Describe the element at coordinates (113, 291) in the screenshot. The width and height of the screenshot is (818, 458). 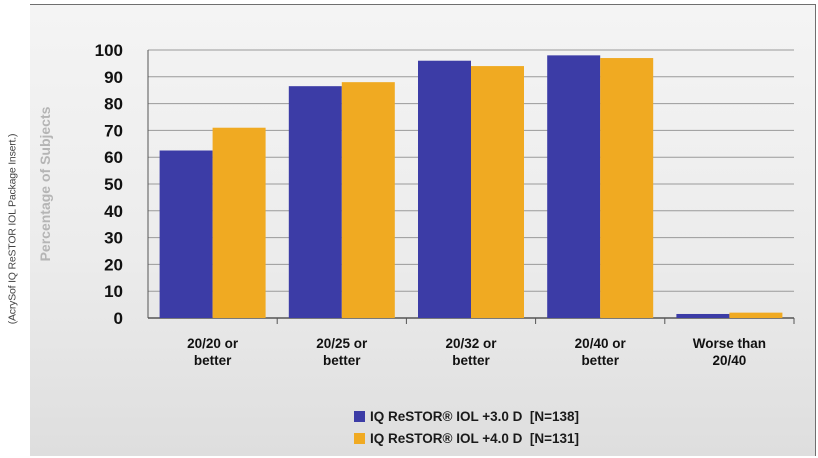
I see `y-tick-label: 10` at that location.